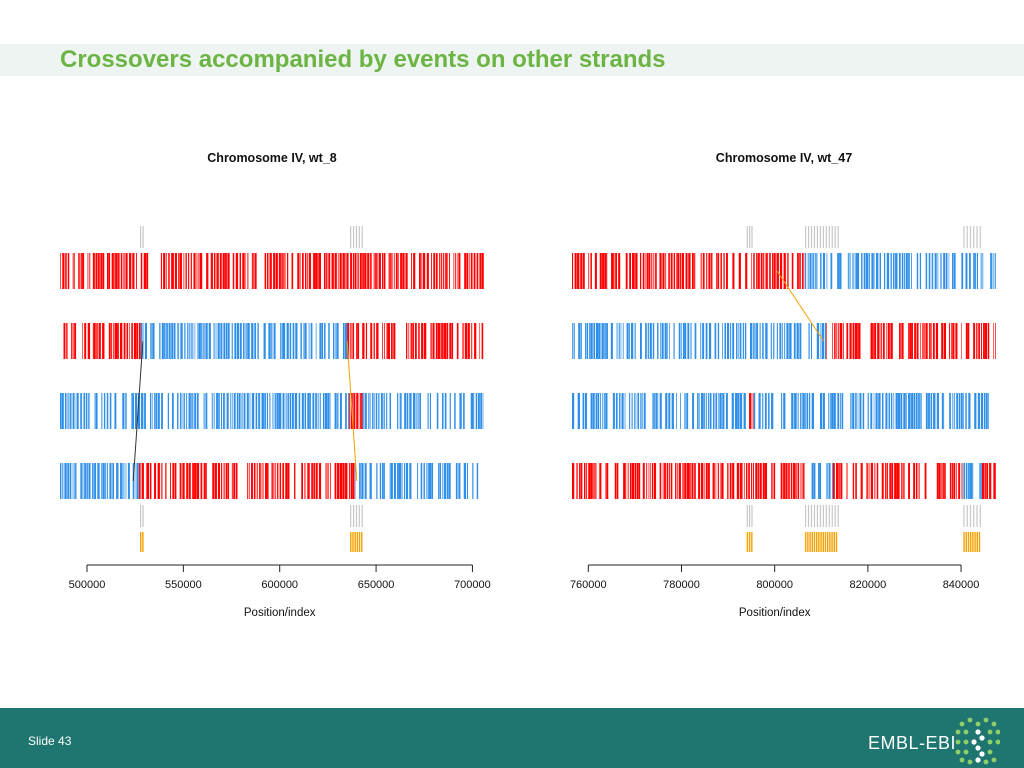  I want to click on connector-line, so click(138, 411).